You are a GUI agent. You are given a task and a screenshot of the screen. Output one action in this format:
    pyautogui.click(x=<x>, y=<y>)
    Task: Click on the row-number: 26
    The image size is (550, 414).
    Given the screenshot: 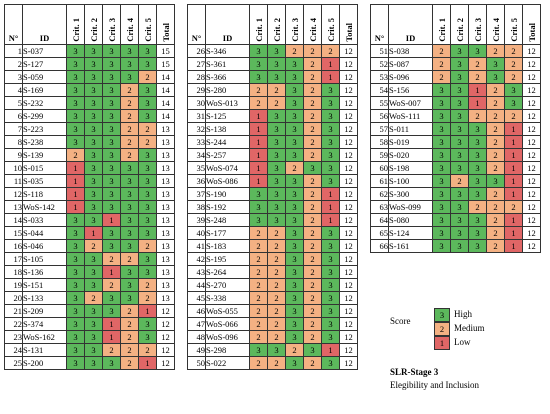 What is the action you would take?
    pyautogui.click(x=196, y=51)
    